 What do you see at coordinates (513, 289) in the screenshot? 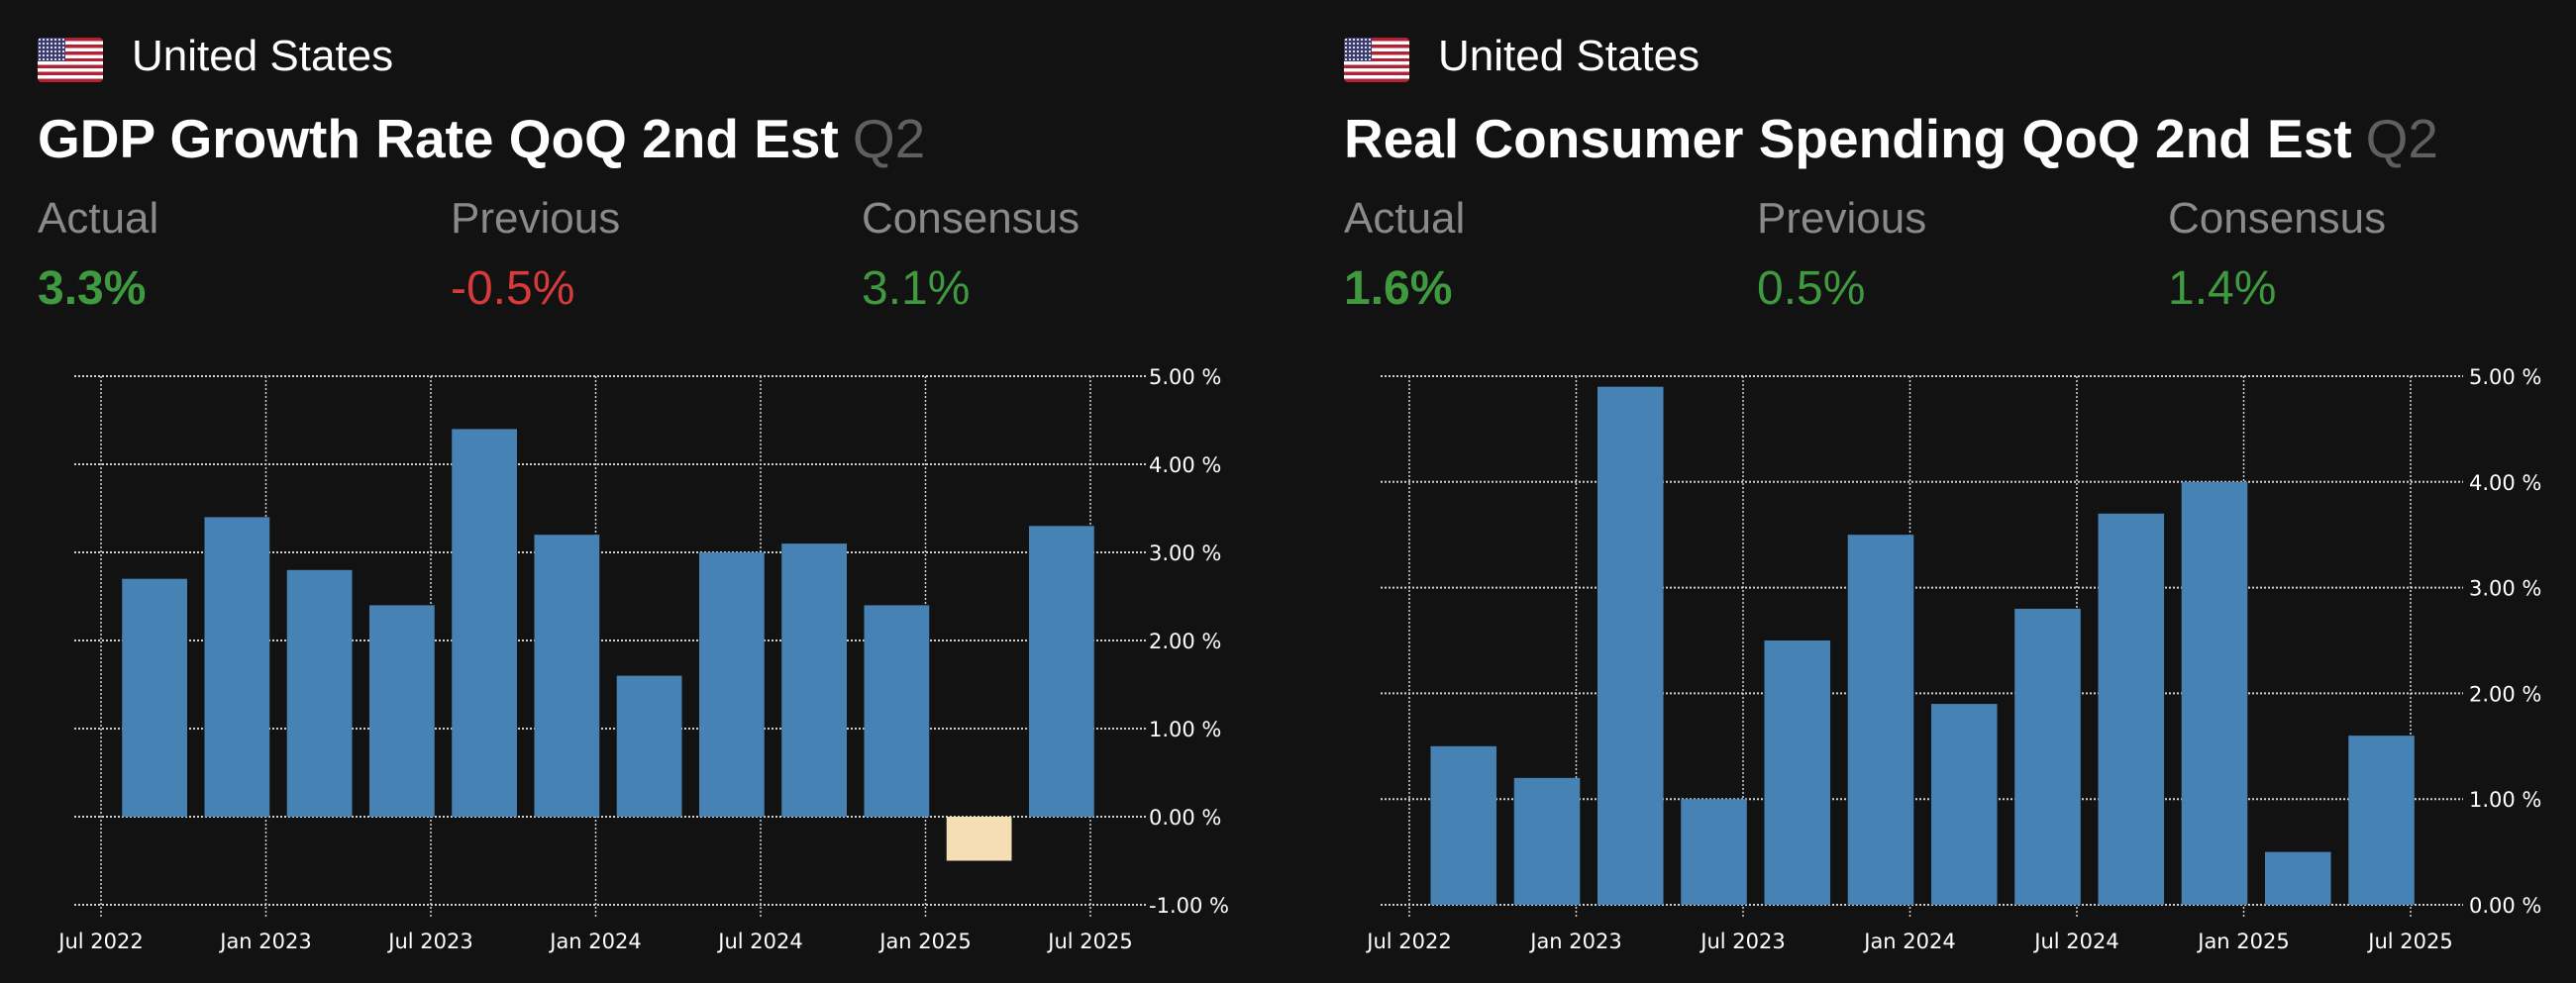
I see `previous-value: -0.5%` at bounding box center [513, 289].